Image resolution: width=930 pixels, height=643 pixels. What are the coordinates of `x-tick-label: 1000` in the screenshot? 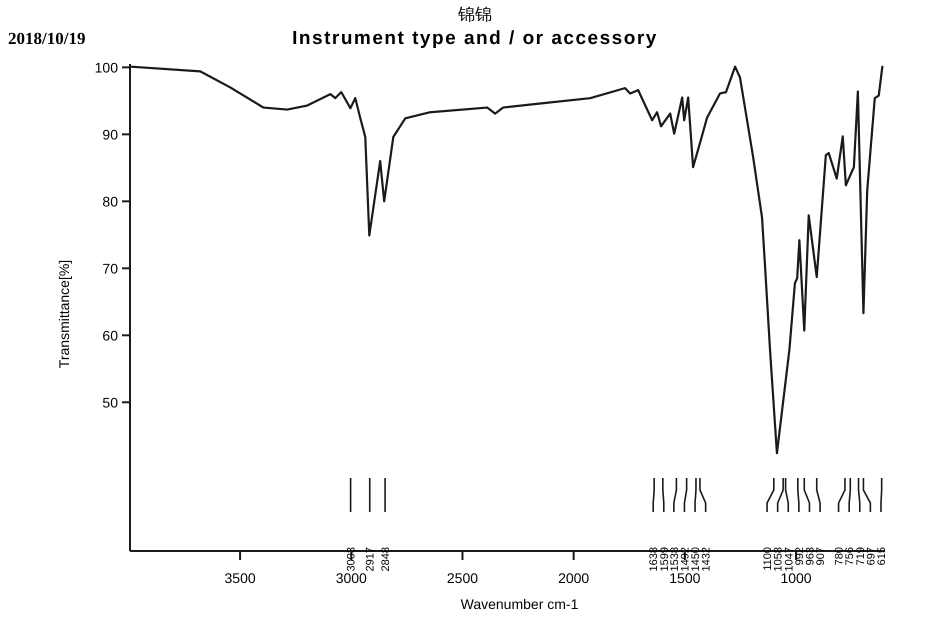 It's located at (796, 578).